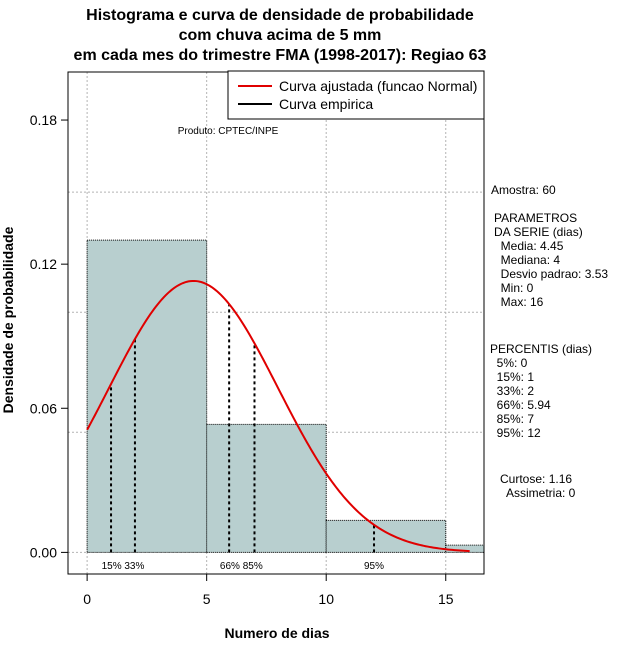  Describe the element at coordinates (123, 566) in the screenshot. I see `percentile-label: 15% 33%` at that location.